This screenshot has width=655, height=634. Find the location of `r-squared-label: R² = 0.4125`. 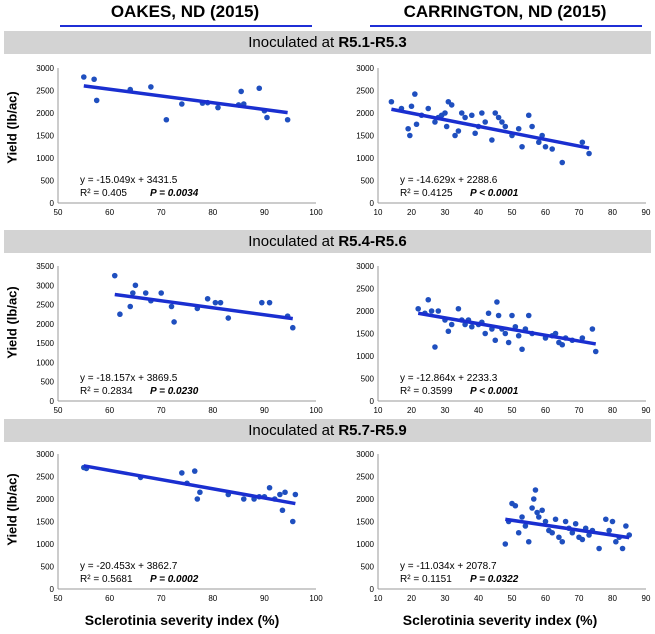

r-squared-label: R² = 0.4125 is located at coordinates (426, 193).